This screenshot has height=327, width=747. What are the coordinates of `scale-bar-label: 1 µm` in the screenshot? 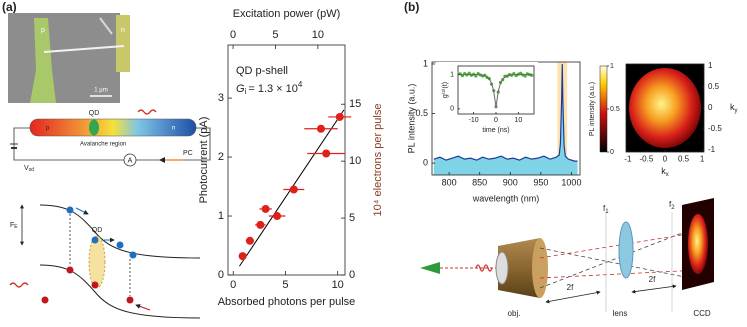 It's located at (100, 91).